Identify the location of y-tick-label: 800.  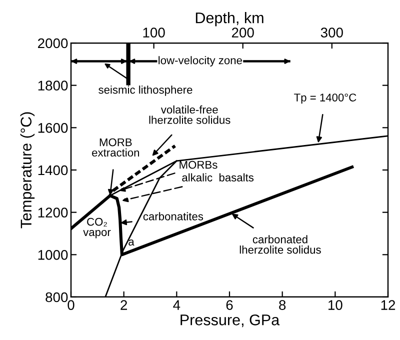
(57, 297).